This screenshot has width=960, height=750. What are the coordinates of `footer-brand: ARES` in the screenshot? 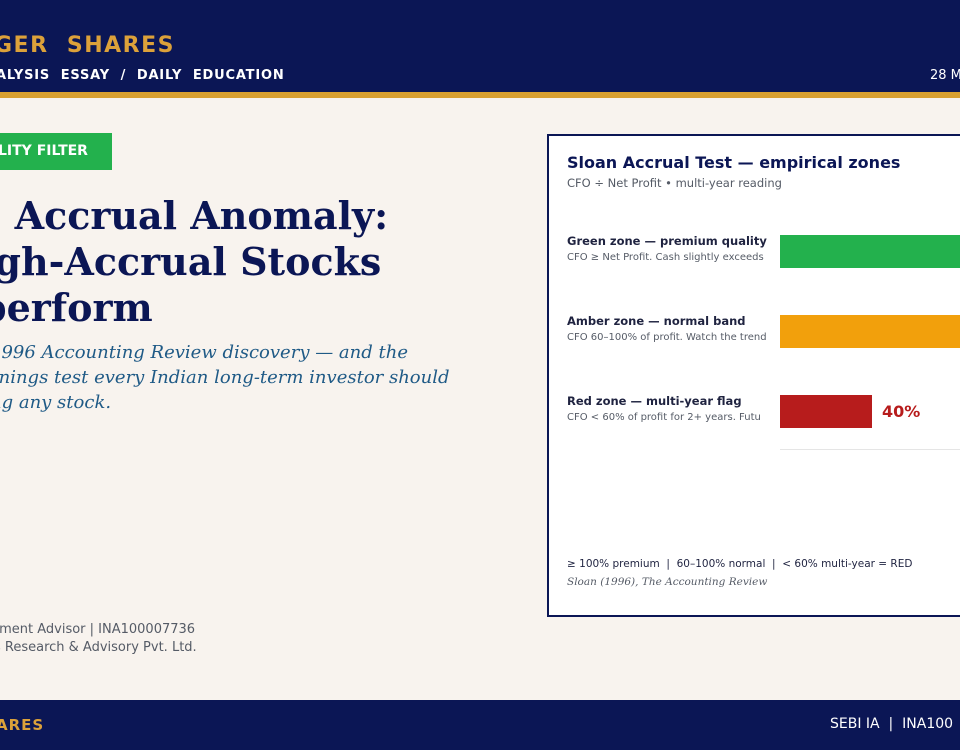 It's located at (22, 725).